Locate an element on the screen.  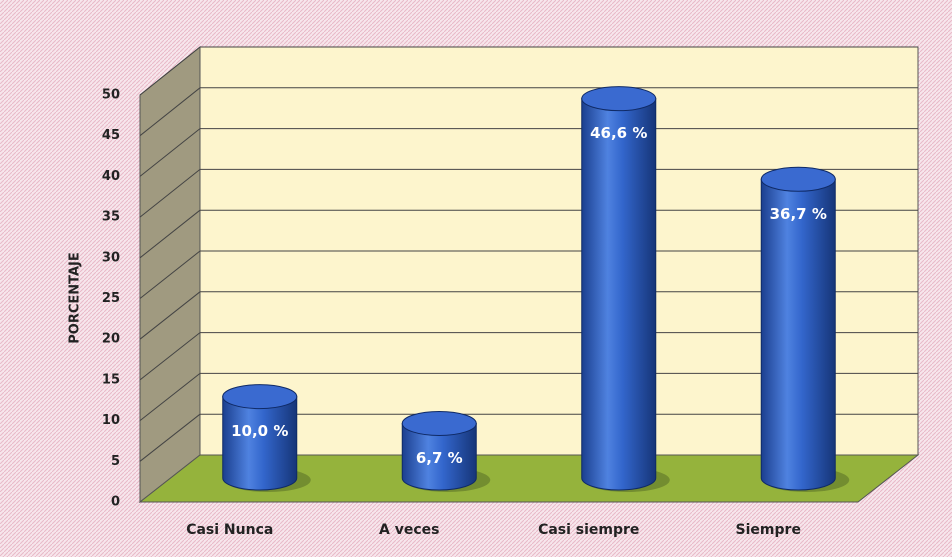
y-tick-label: 45 is located at coordinates (111, 135).